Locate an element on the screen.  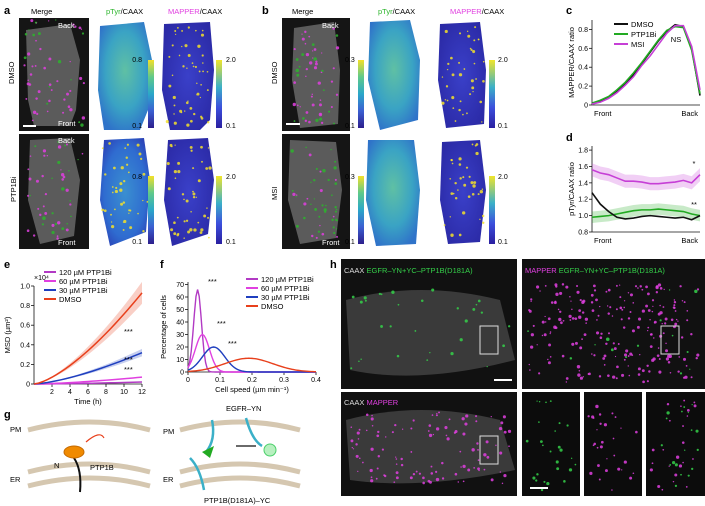
cb-max: 0.3 is located at coordinates (350, 60).